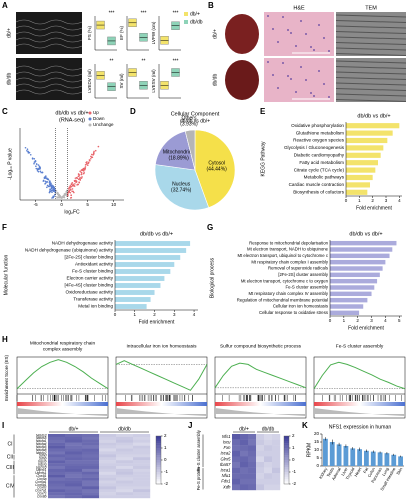 The width and height of the screenshot is (408, 500). Describe the element at coordinates (225, 470) in the screenshot. I see `row-label: Isca1` at that location.